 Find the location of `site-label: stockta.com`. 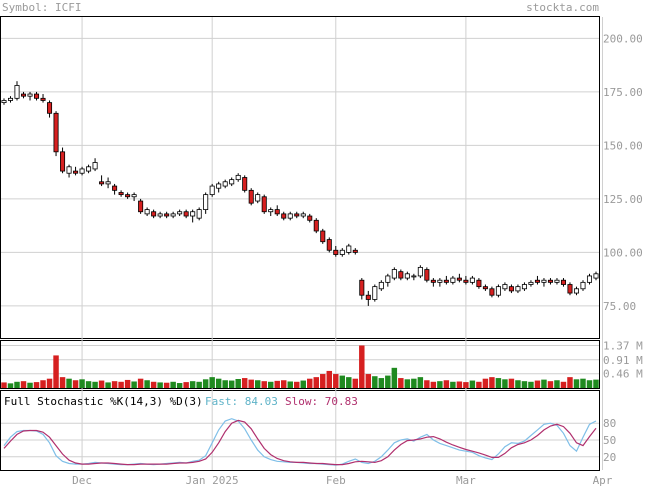

site-label: stockta.com is located at coordinates (562, 7).